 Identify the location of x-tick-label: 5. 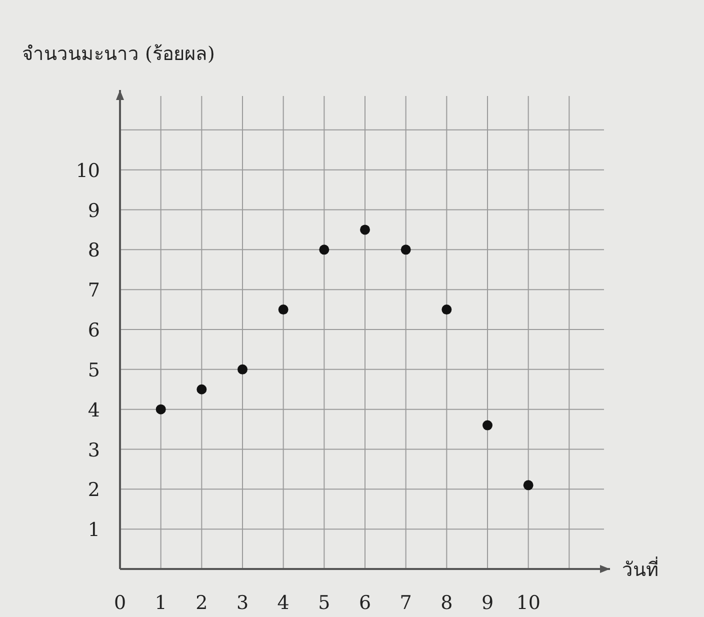
(324, 603).